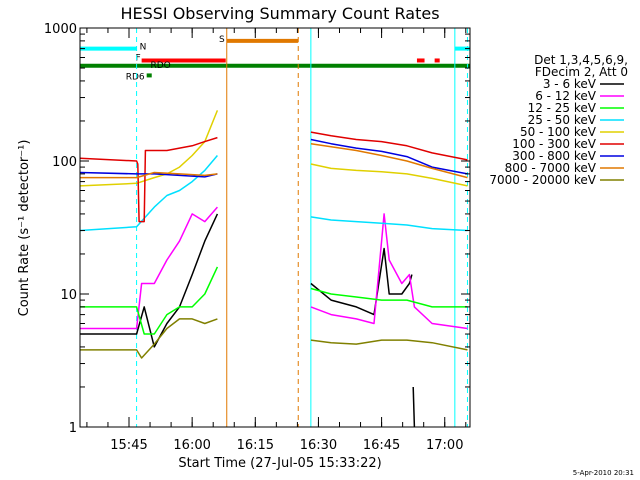 This screenshot has width=640, height=480. I want to click on y-tick-label: 100, so click(64, 162).